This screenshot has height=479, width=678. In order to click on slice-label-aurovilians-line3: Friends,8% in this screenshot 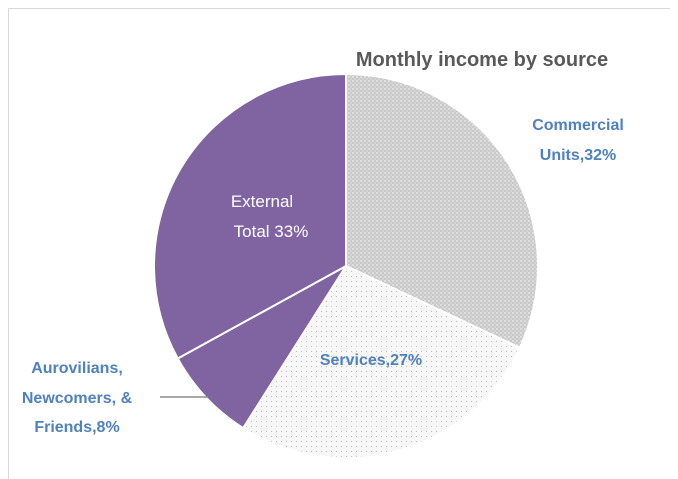, I will do `click(76, 427)`.